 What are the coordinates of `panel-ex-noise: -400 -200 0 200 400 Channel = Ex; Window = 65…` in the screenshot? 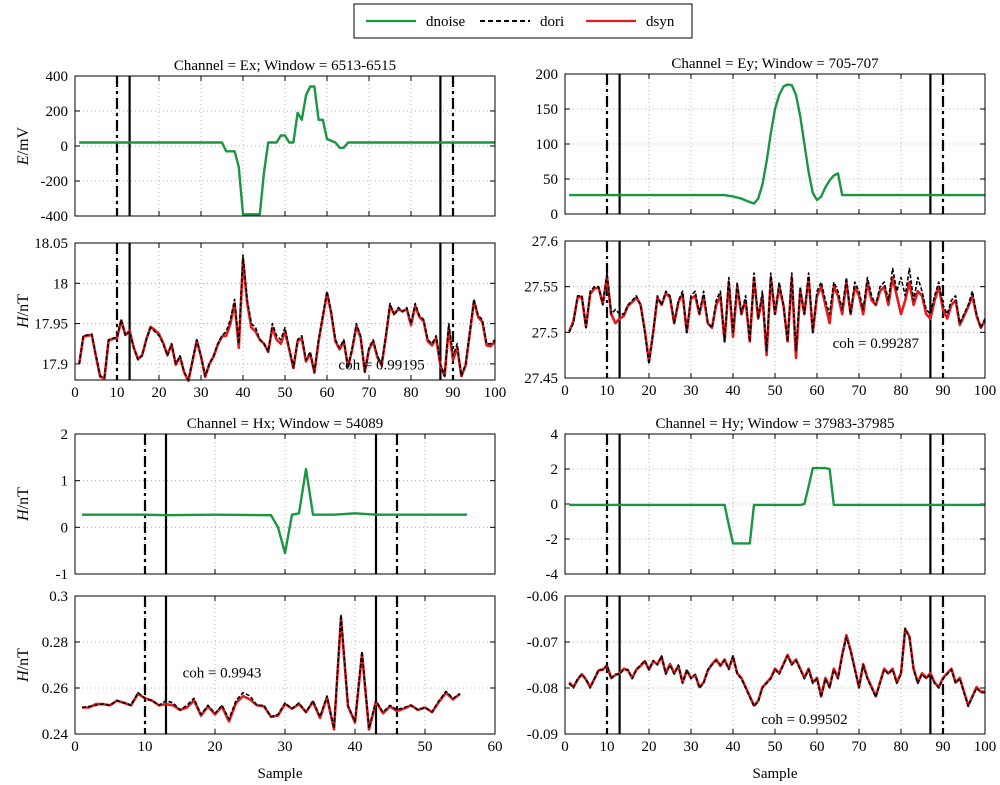 It's located at (255, 141).